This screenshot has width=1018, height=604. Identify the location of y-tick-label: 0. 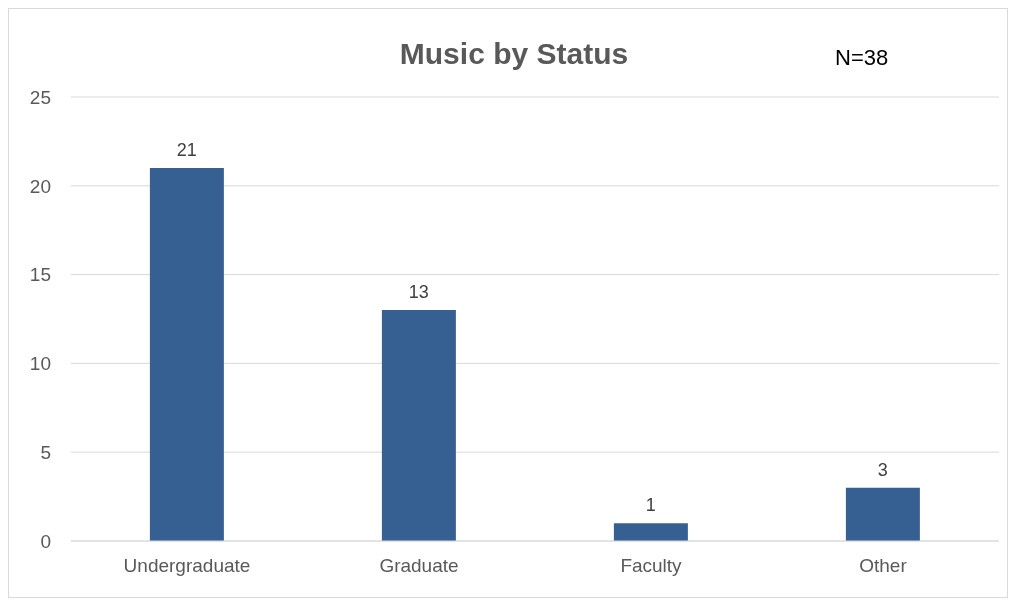
(45, 541).